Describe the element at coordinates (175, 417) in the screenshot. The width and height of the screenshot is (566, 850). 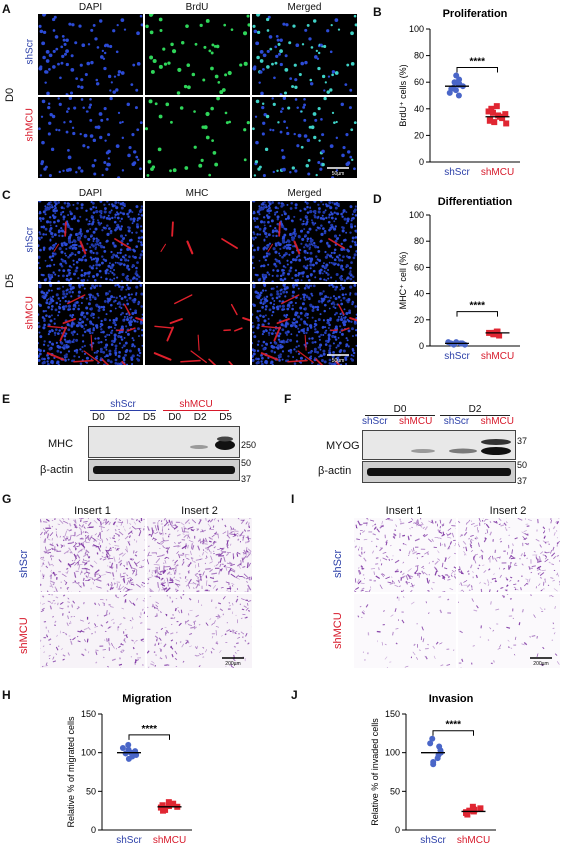
I see `blot-e-lane: D0` at that location.